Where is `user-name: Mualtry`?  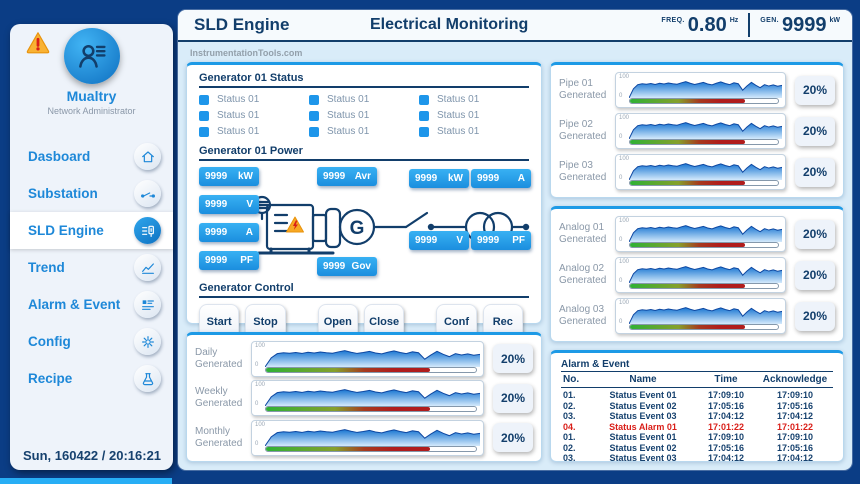 user-name: Mualtry is located at coordinates (91, 96).